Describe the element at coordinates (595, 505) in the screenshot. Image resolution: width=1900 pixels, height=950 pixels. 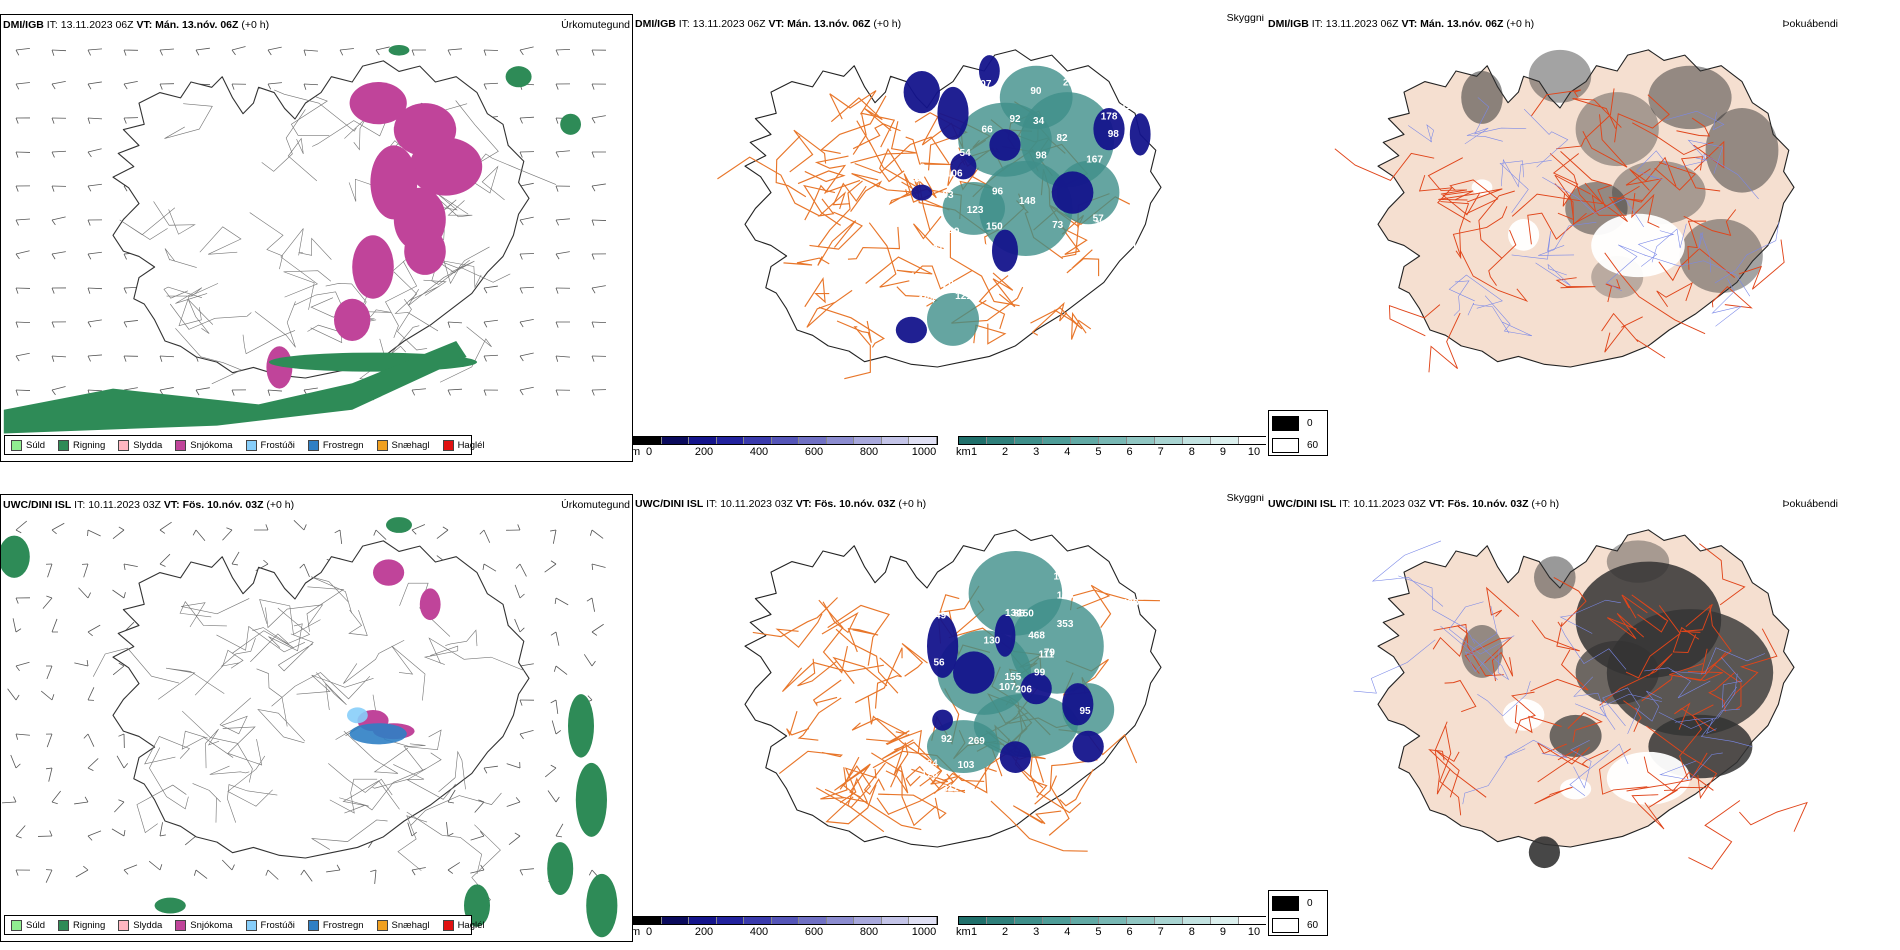
I see `panel-title: Úrkomutegund` at that location.